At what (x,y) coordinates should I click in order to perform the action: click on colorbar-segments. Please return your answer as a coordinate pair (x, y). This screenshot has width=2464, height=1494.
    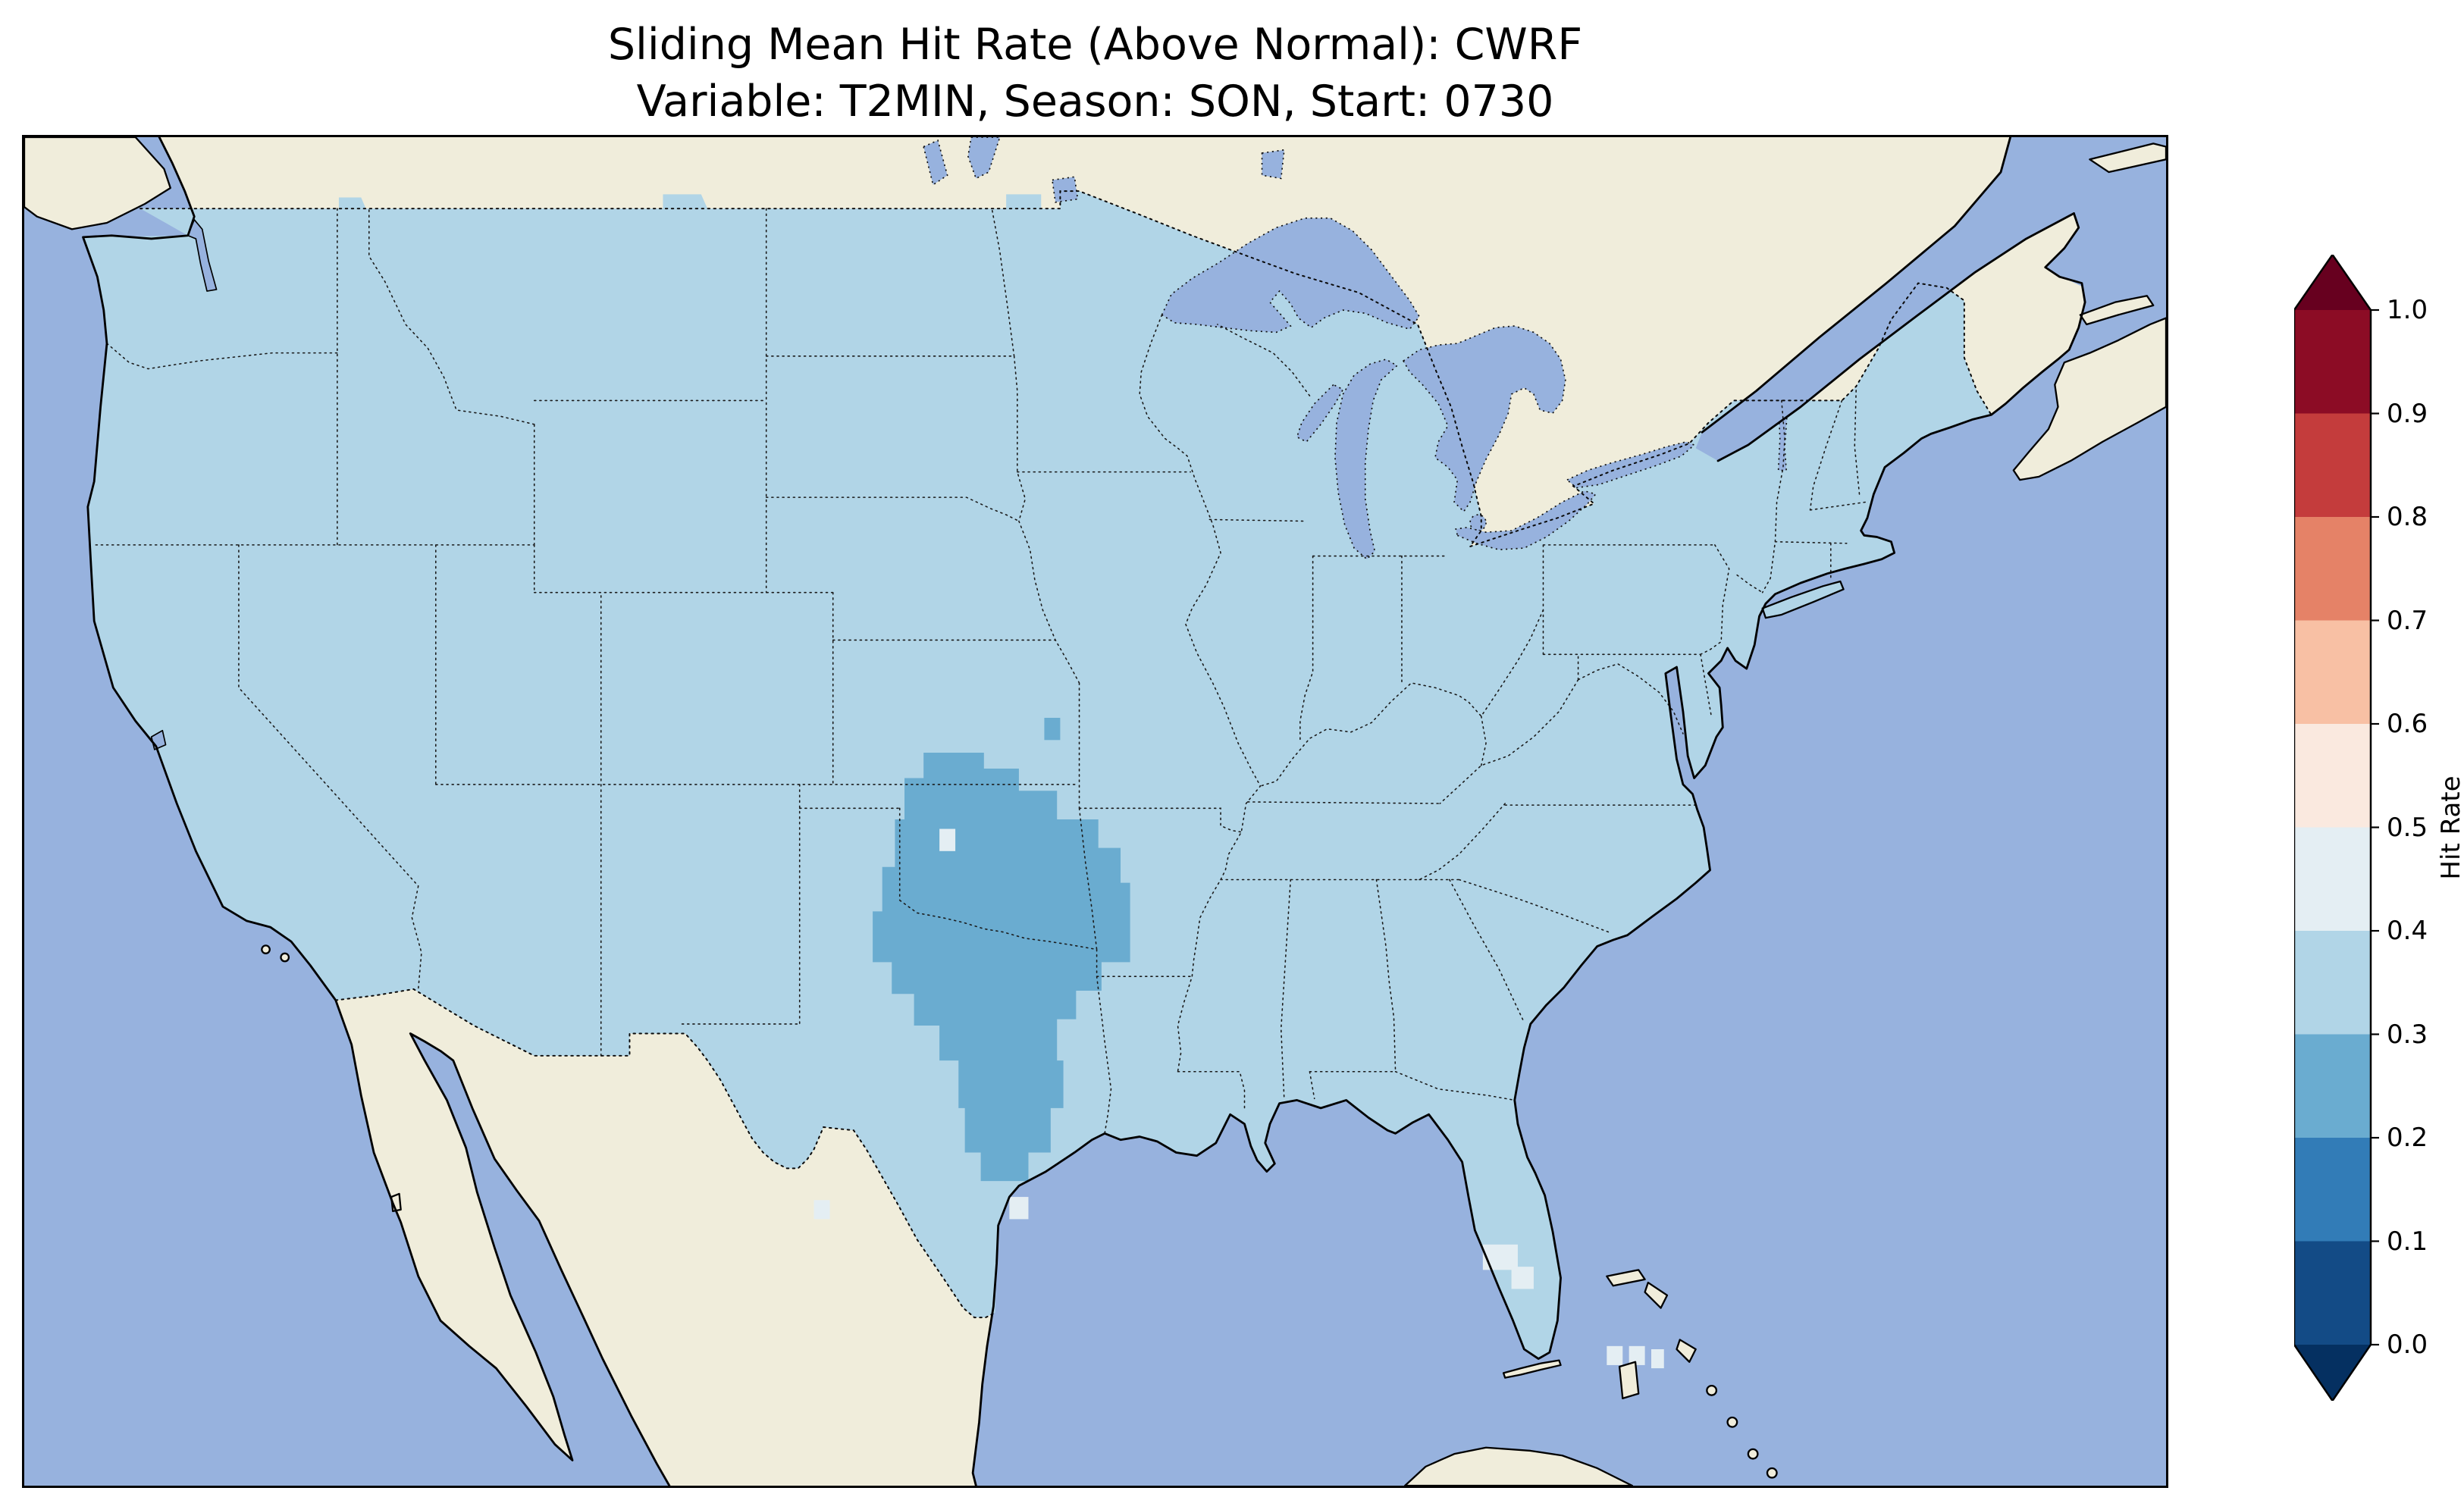
    Looking at the image, I should click on (2333, 827).